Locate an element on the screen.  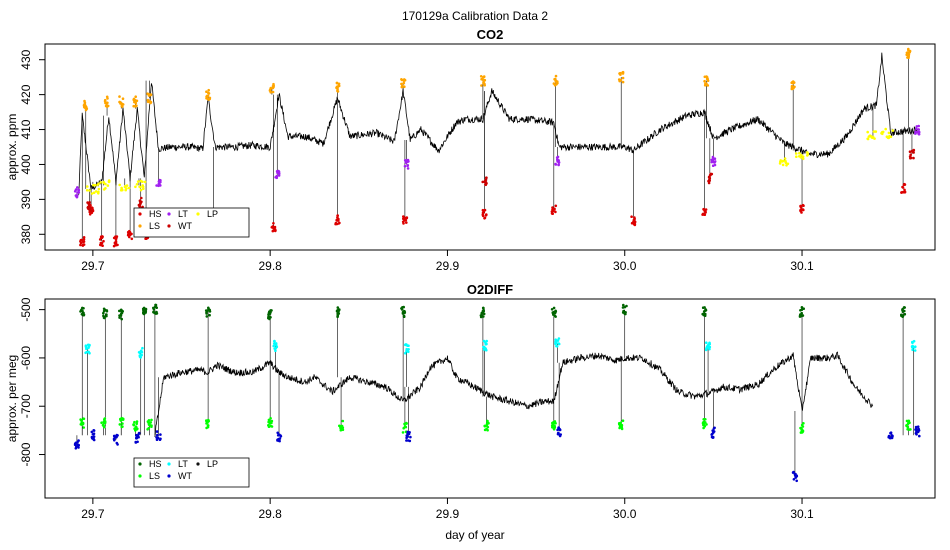
panel-1-legend-box is located at coordinates (191, 472).